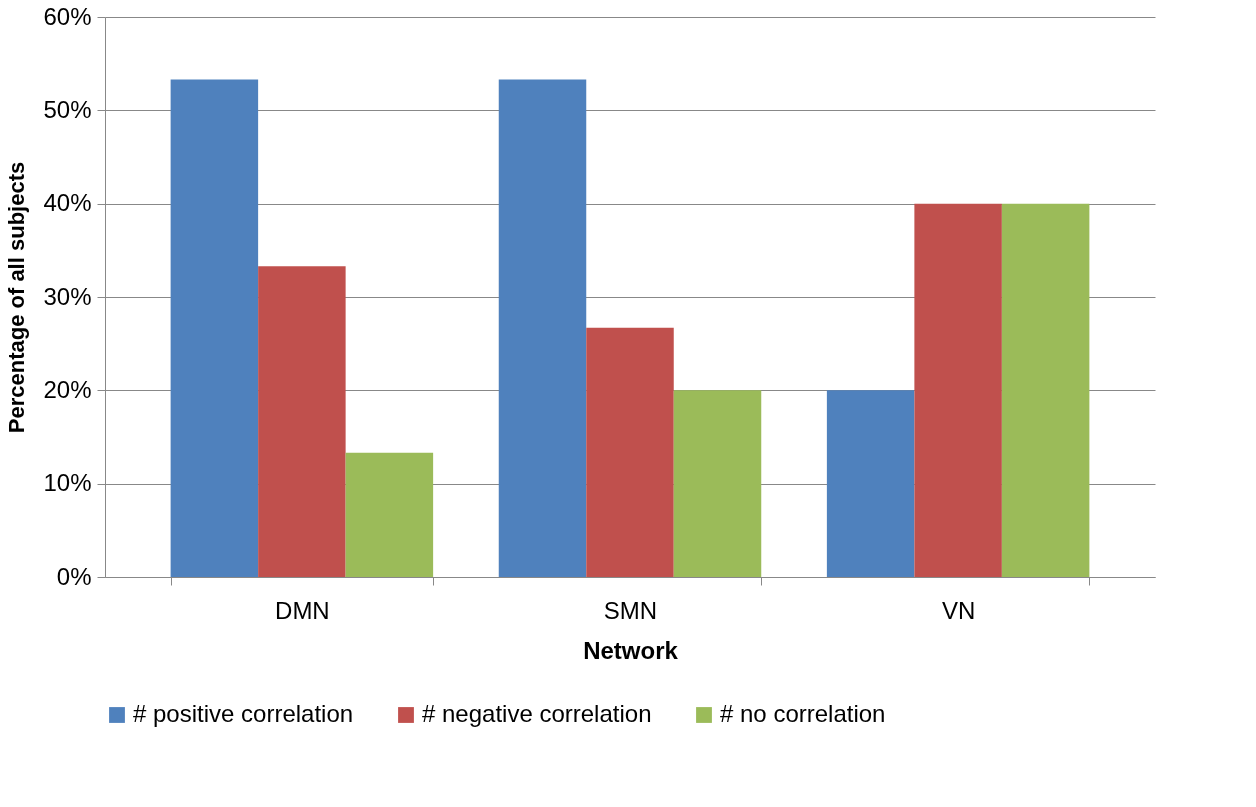 The image size is (1256, 807). I want to click on y-tick-label: 0%, so click(74, 576).